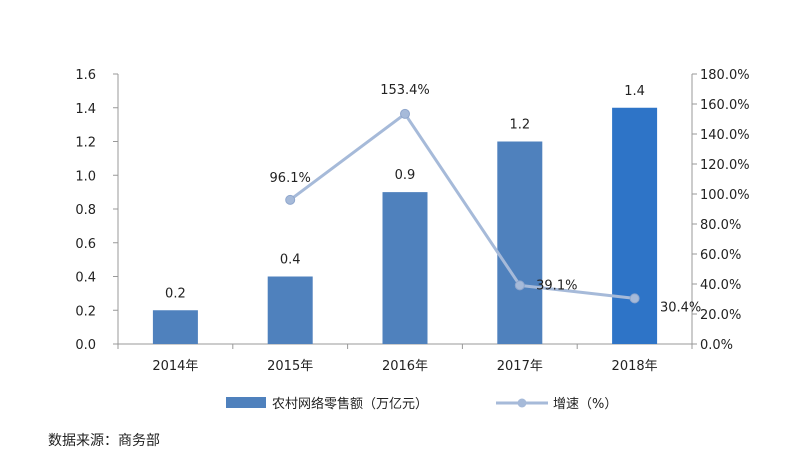 Image resolution: width=800 pixels, height=465 pixels. Describe the element at coordinates (290, 366) in the screenshot. I see `x-tick-label: 2015年` at that location.